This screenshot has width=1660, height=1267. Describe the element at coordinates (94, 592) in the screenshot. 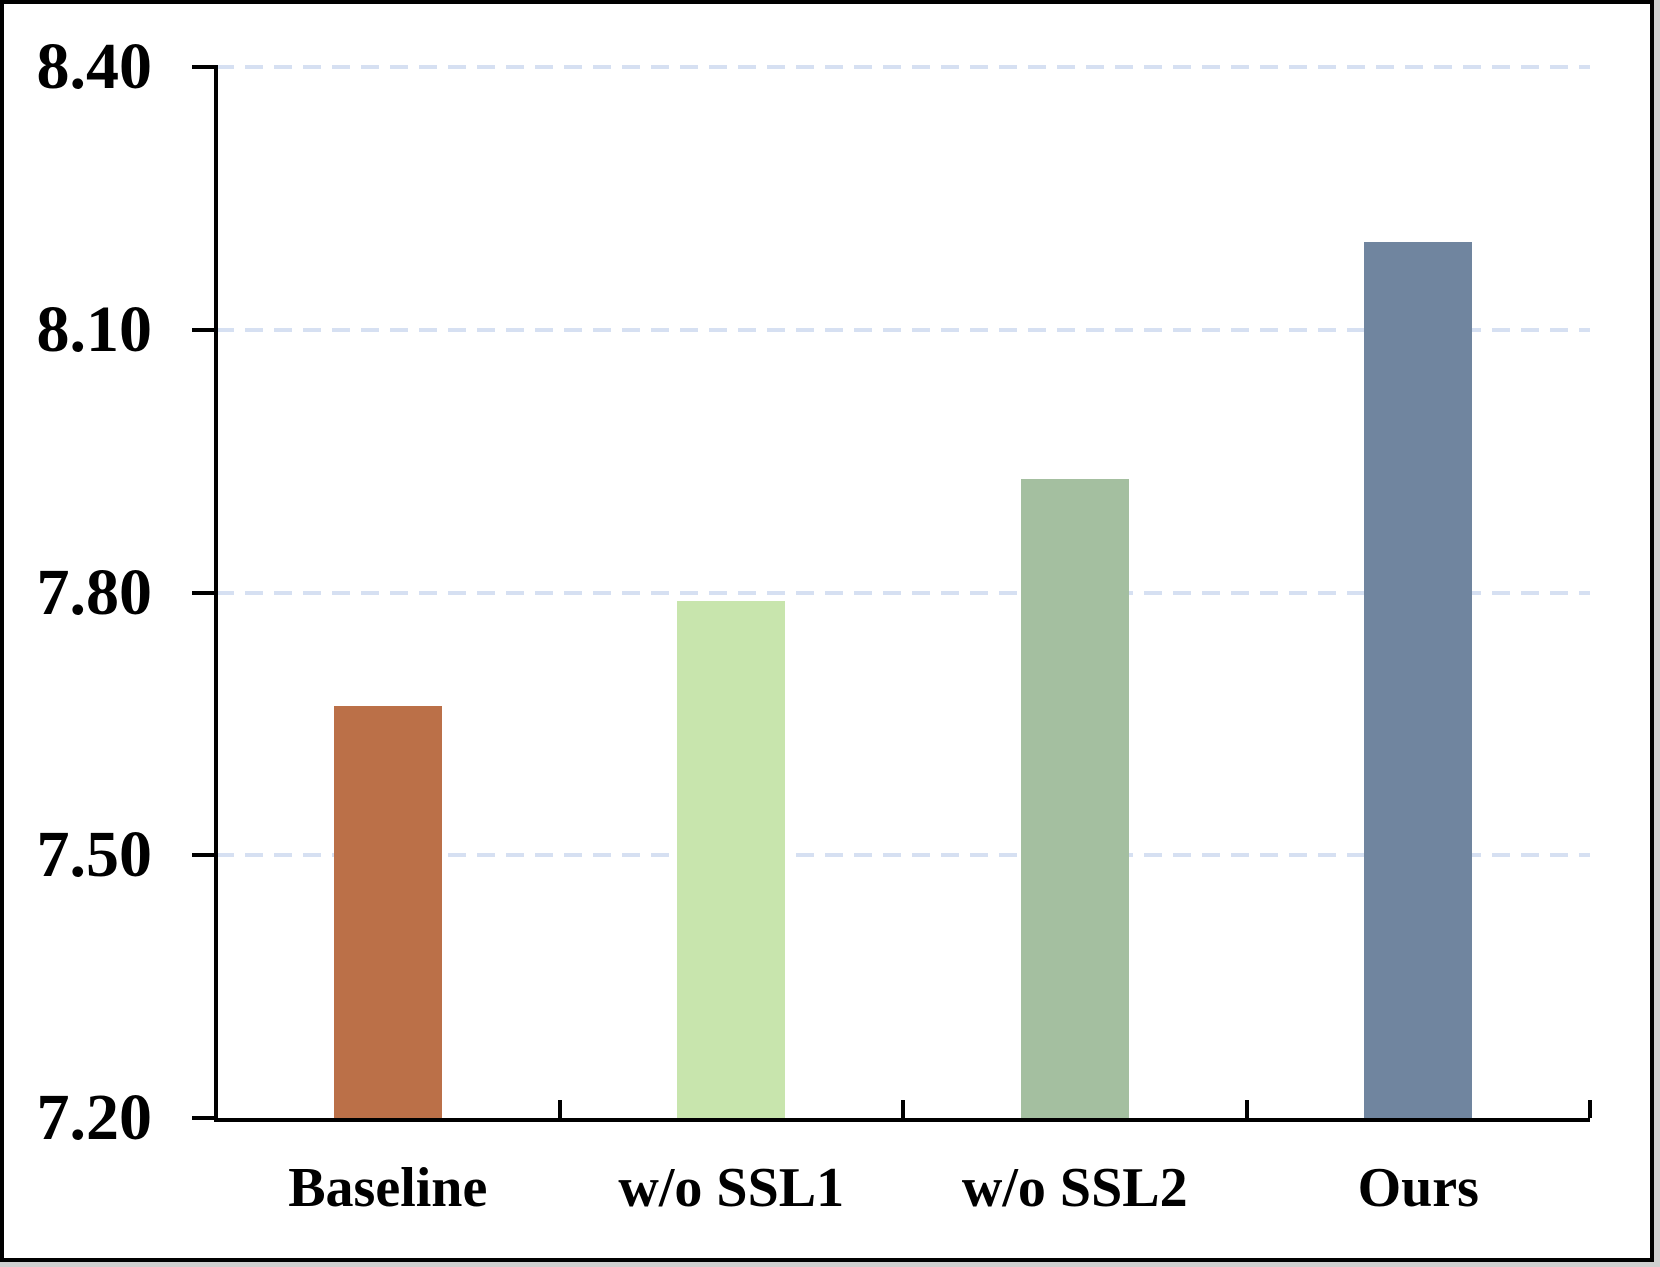

I see `y-tick-label-7.80: 7.80` at that location.